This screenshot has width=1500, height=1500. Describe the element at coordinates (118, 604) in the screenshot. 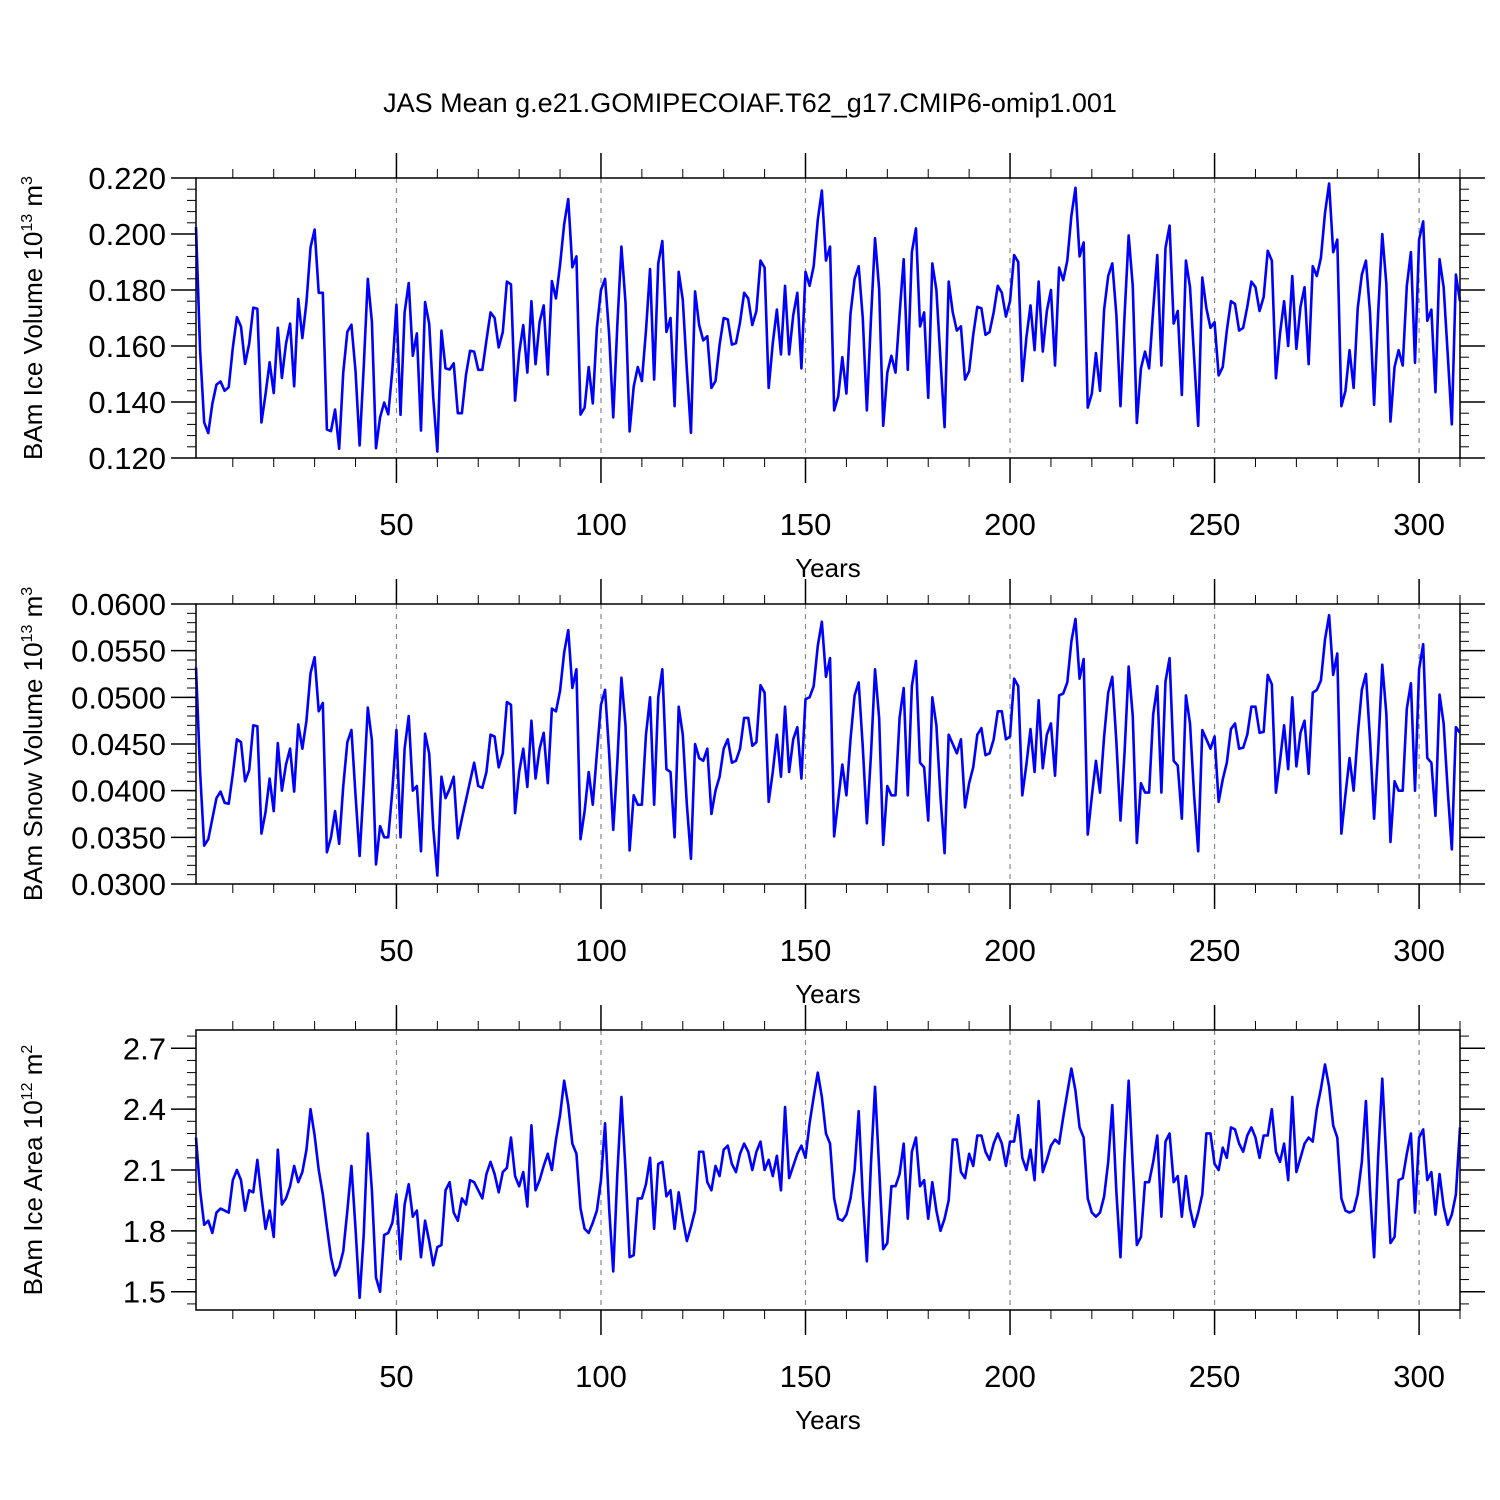

I see `y-tick-label: 0.0600` at that location.